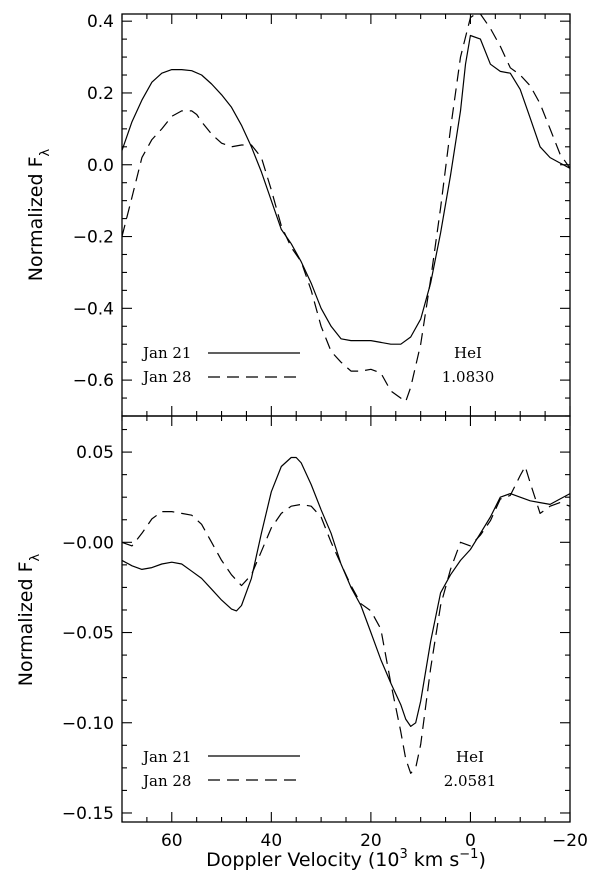 The image size is (594, 880). Describe the element at coordinates (468, 377) in the screenshot. I see `line-annotation-wavelength: 1.0830` at that location.